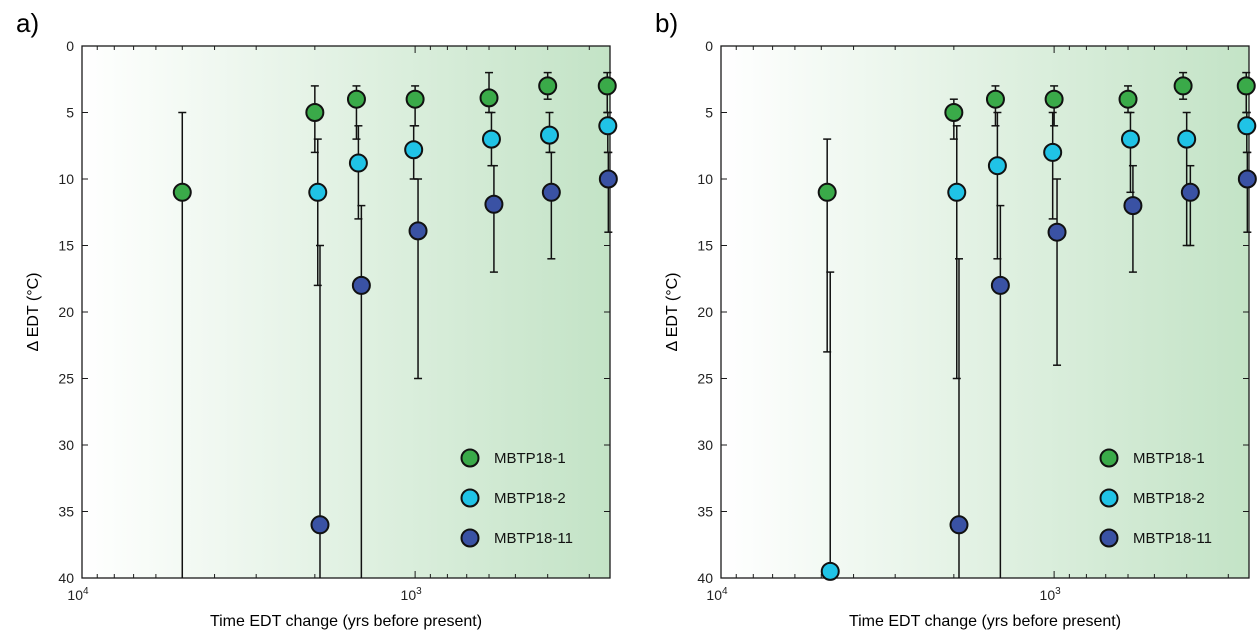  Describe the element at coordinates (27, 23) in the screenshot. I see `panel-label: a)` at that location.